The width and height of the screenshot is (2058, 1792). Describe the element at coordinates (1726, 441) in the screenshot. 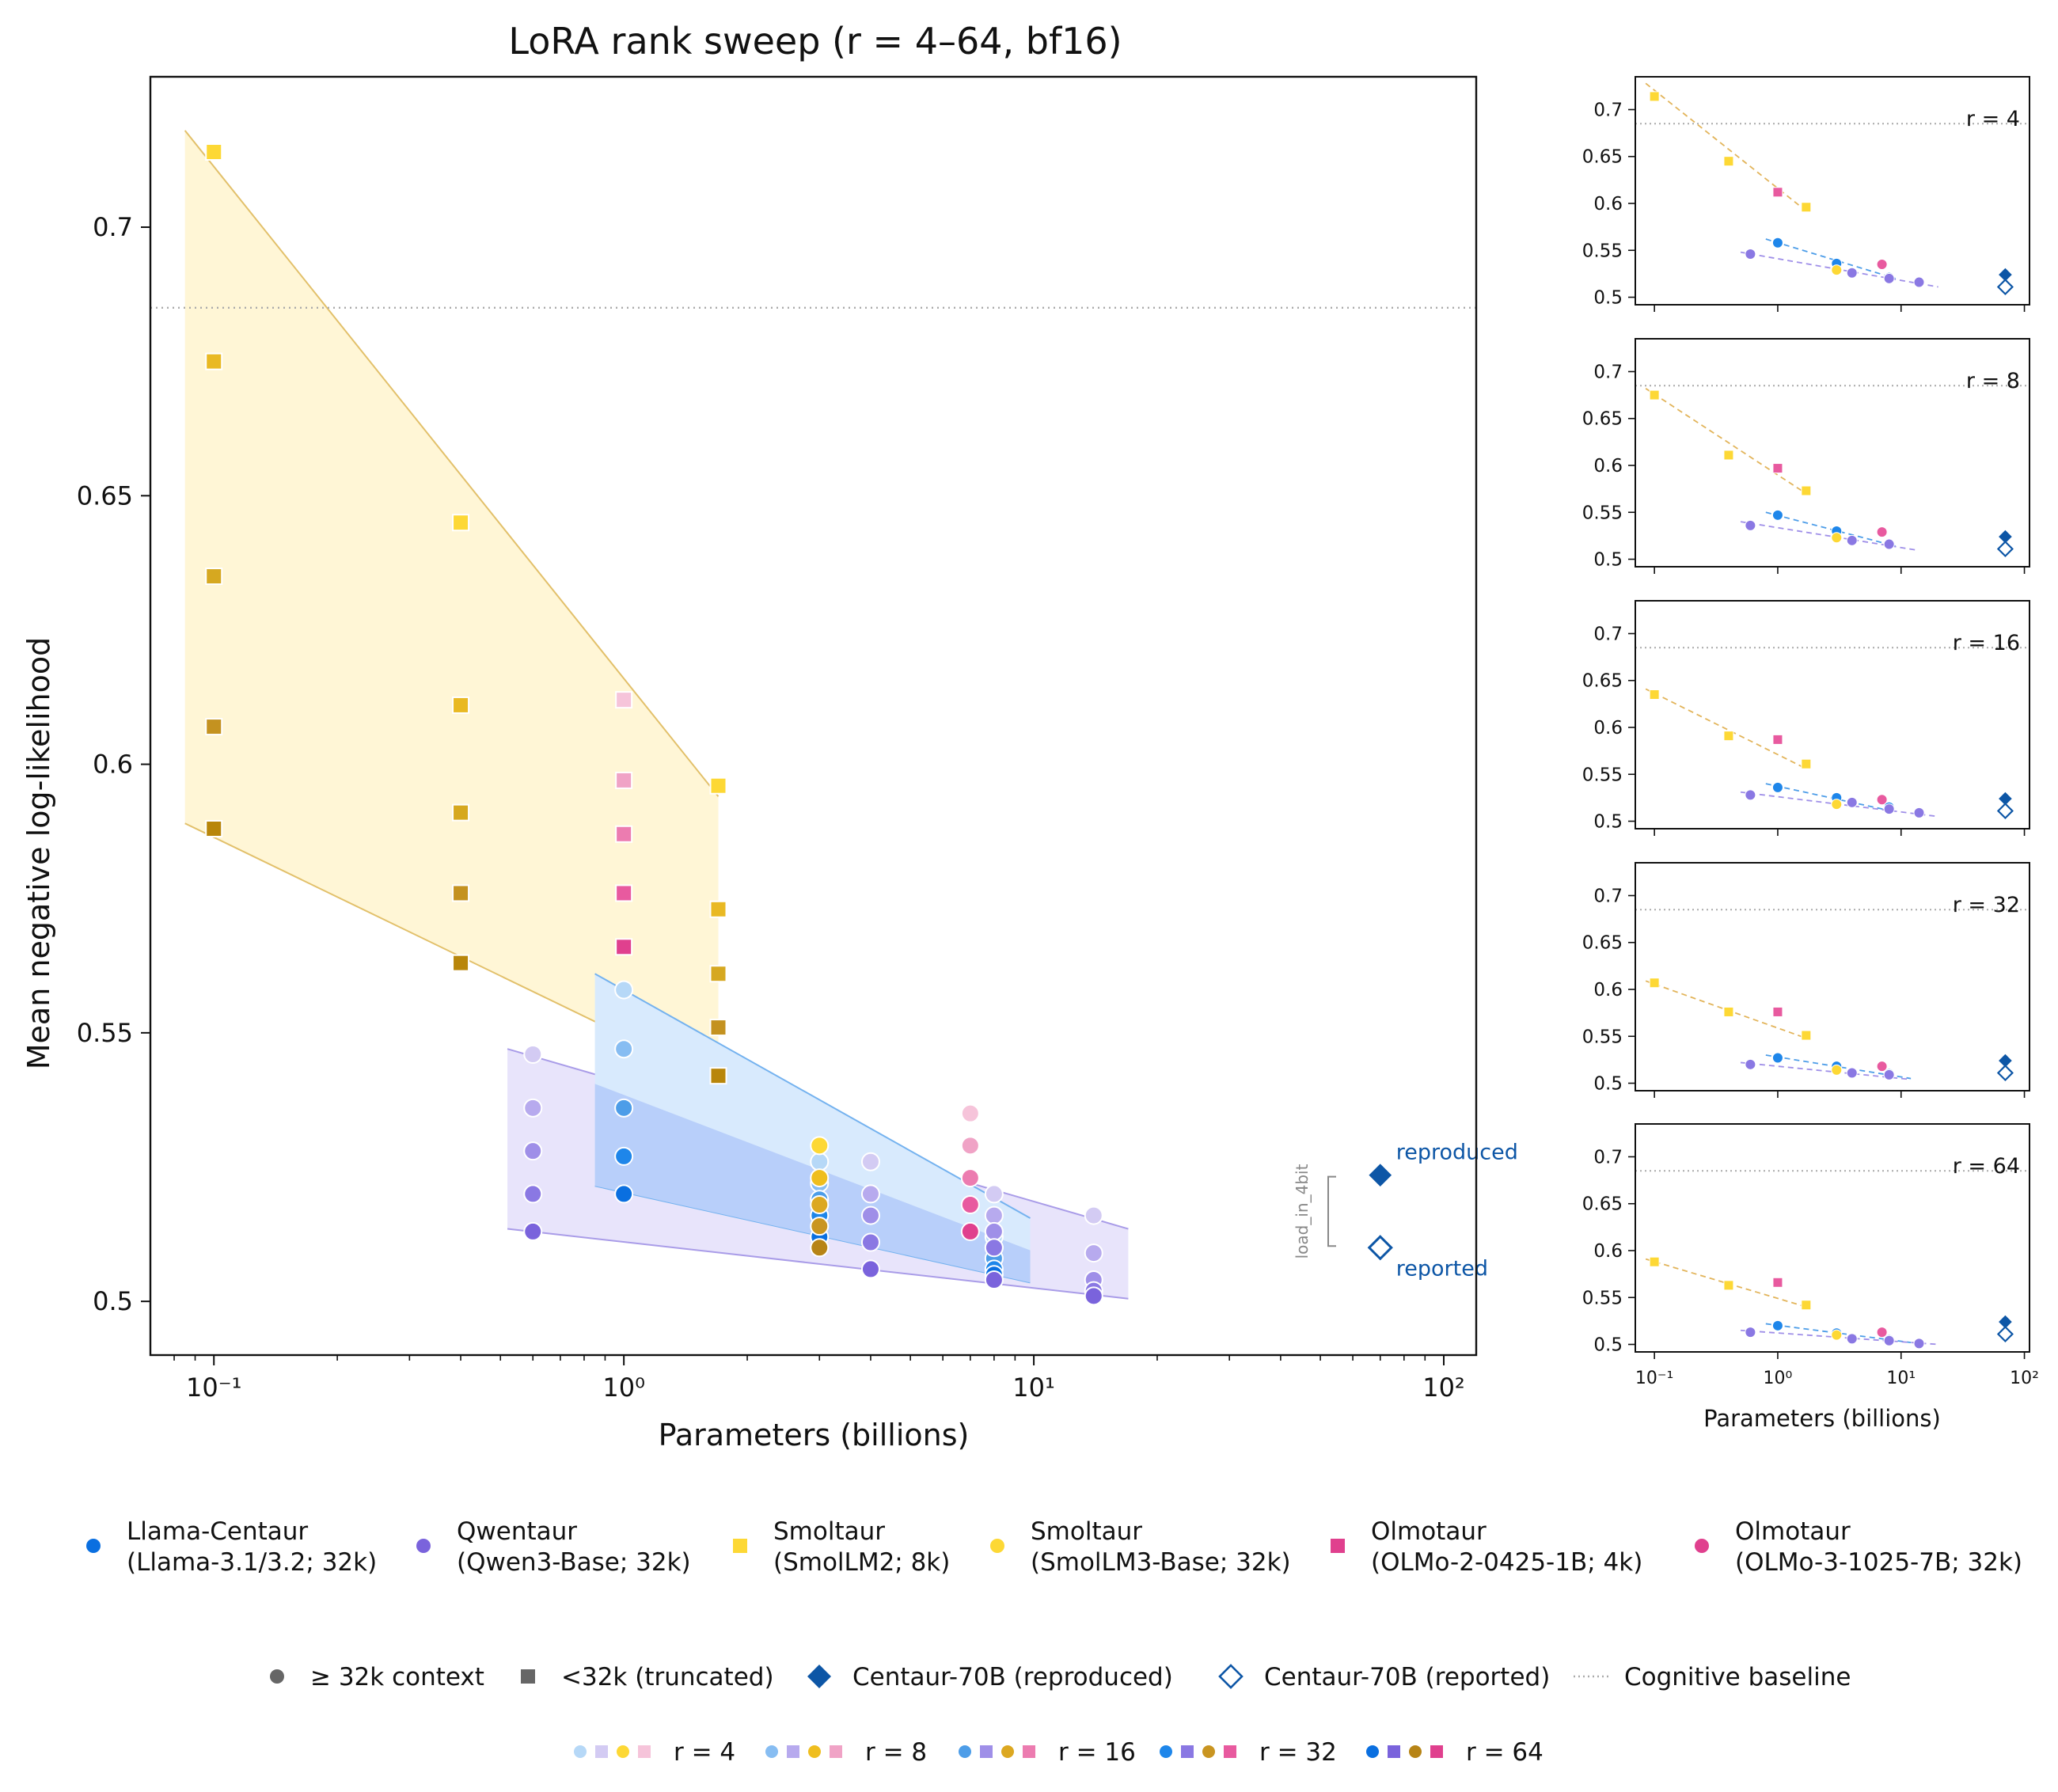

I see `panel-fit-smol_fit` at that location.